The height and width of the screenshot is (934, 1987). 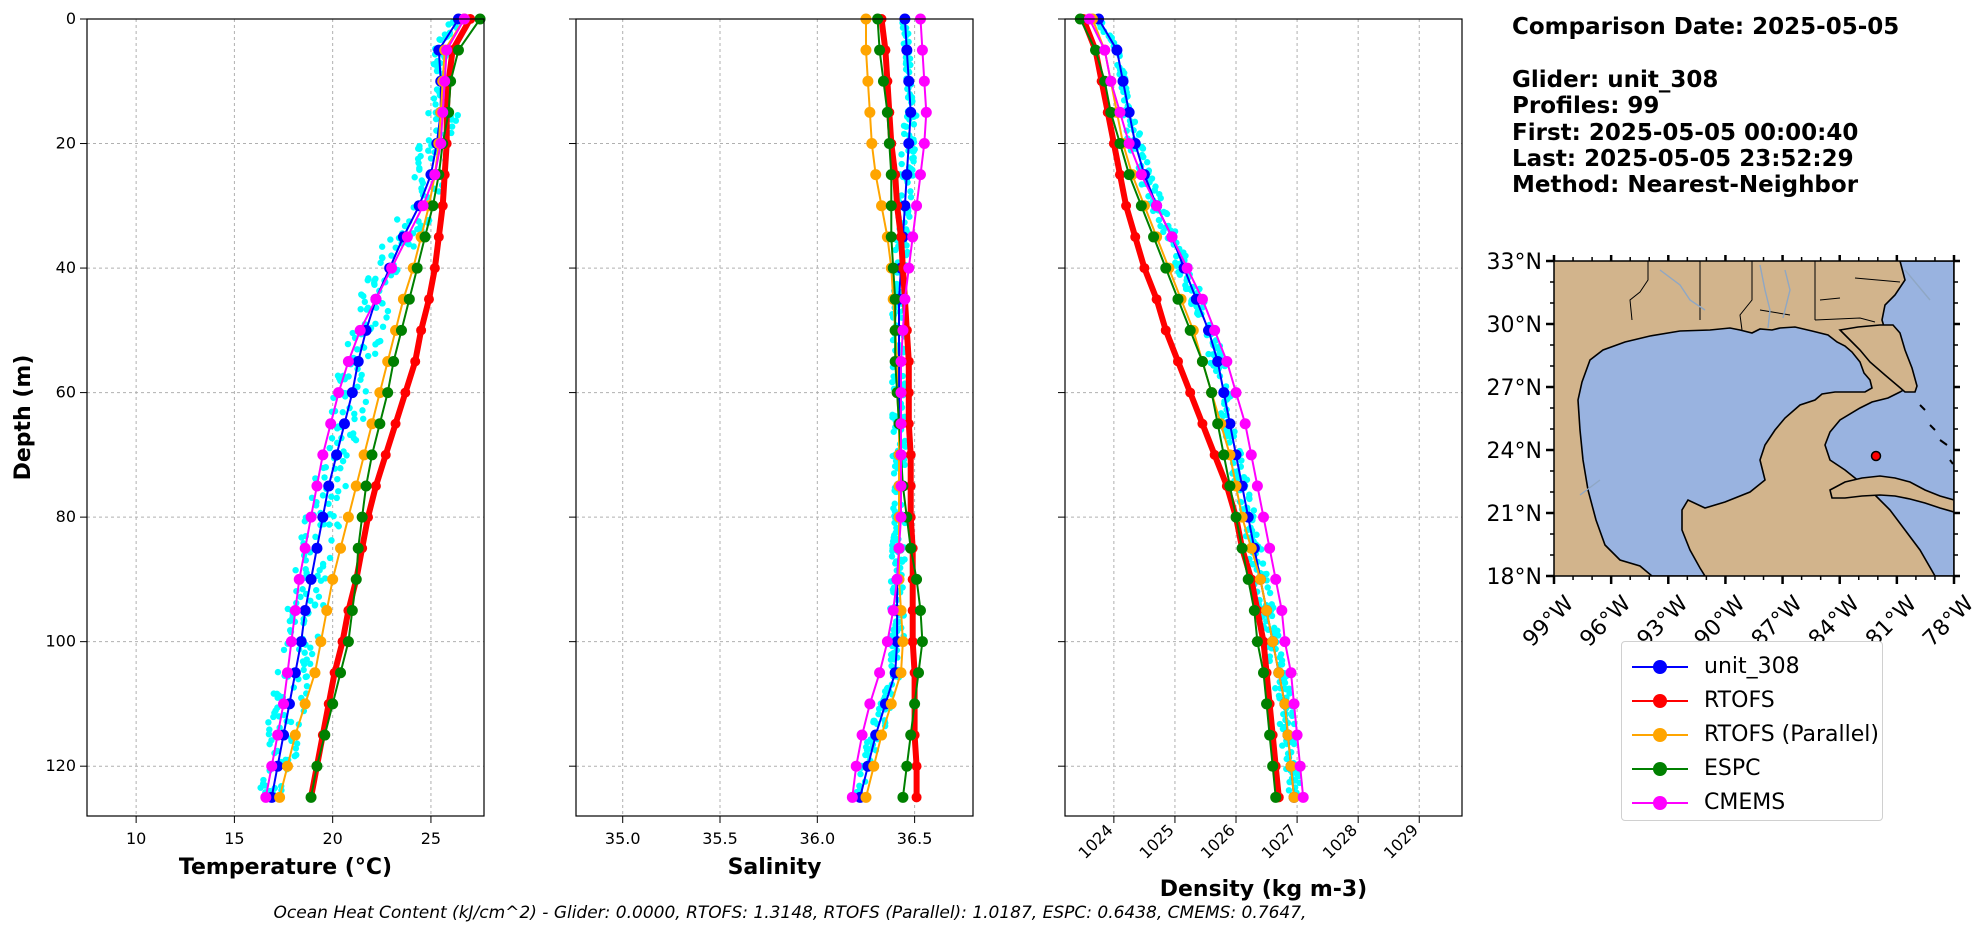 I want to click on y-tick-label: 20, so click(x=66, y=143).